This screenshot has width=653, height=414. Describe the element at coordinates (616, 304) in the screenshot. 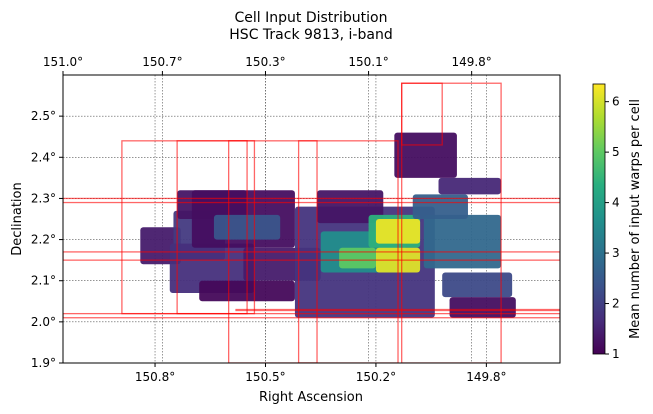

I see `colorbar-tick-label-1: 2` at that location.